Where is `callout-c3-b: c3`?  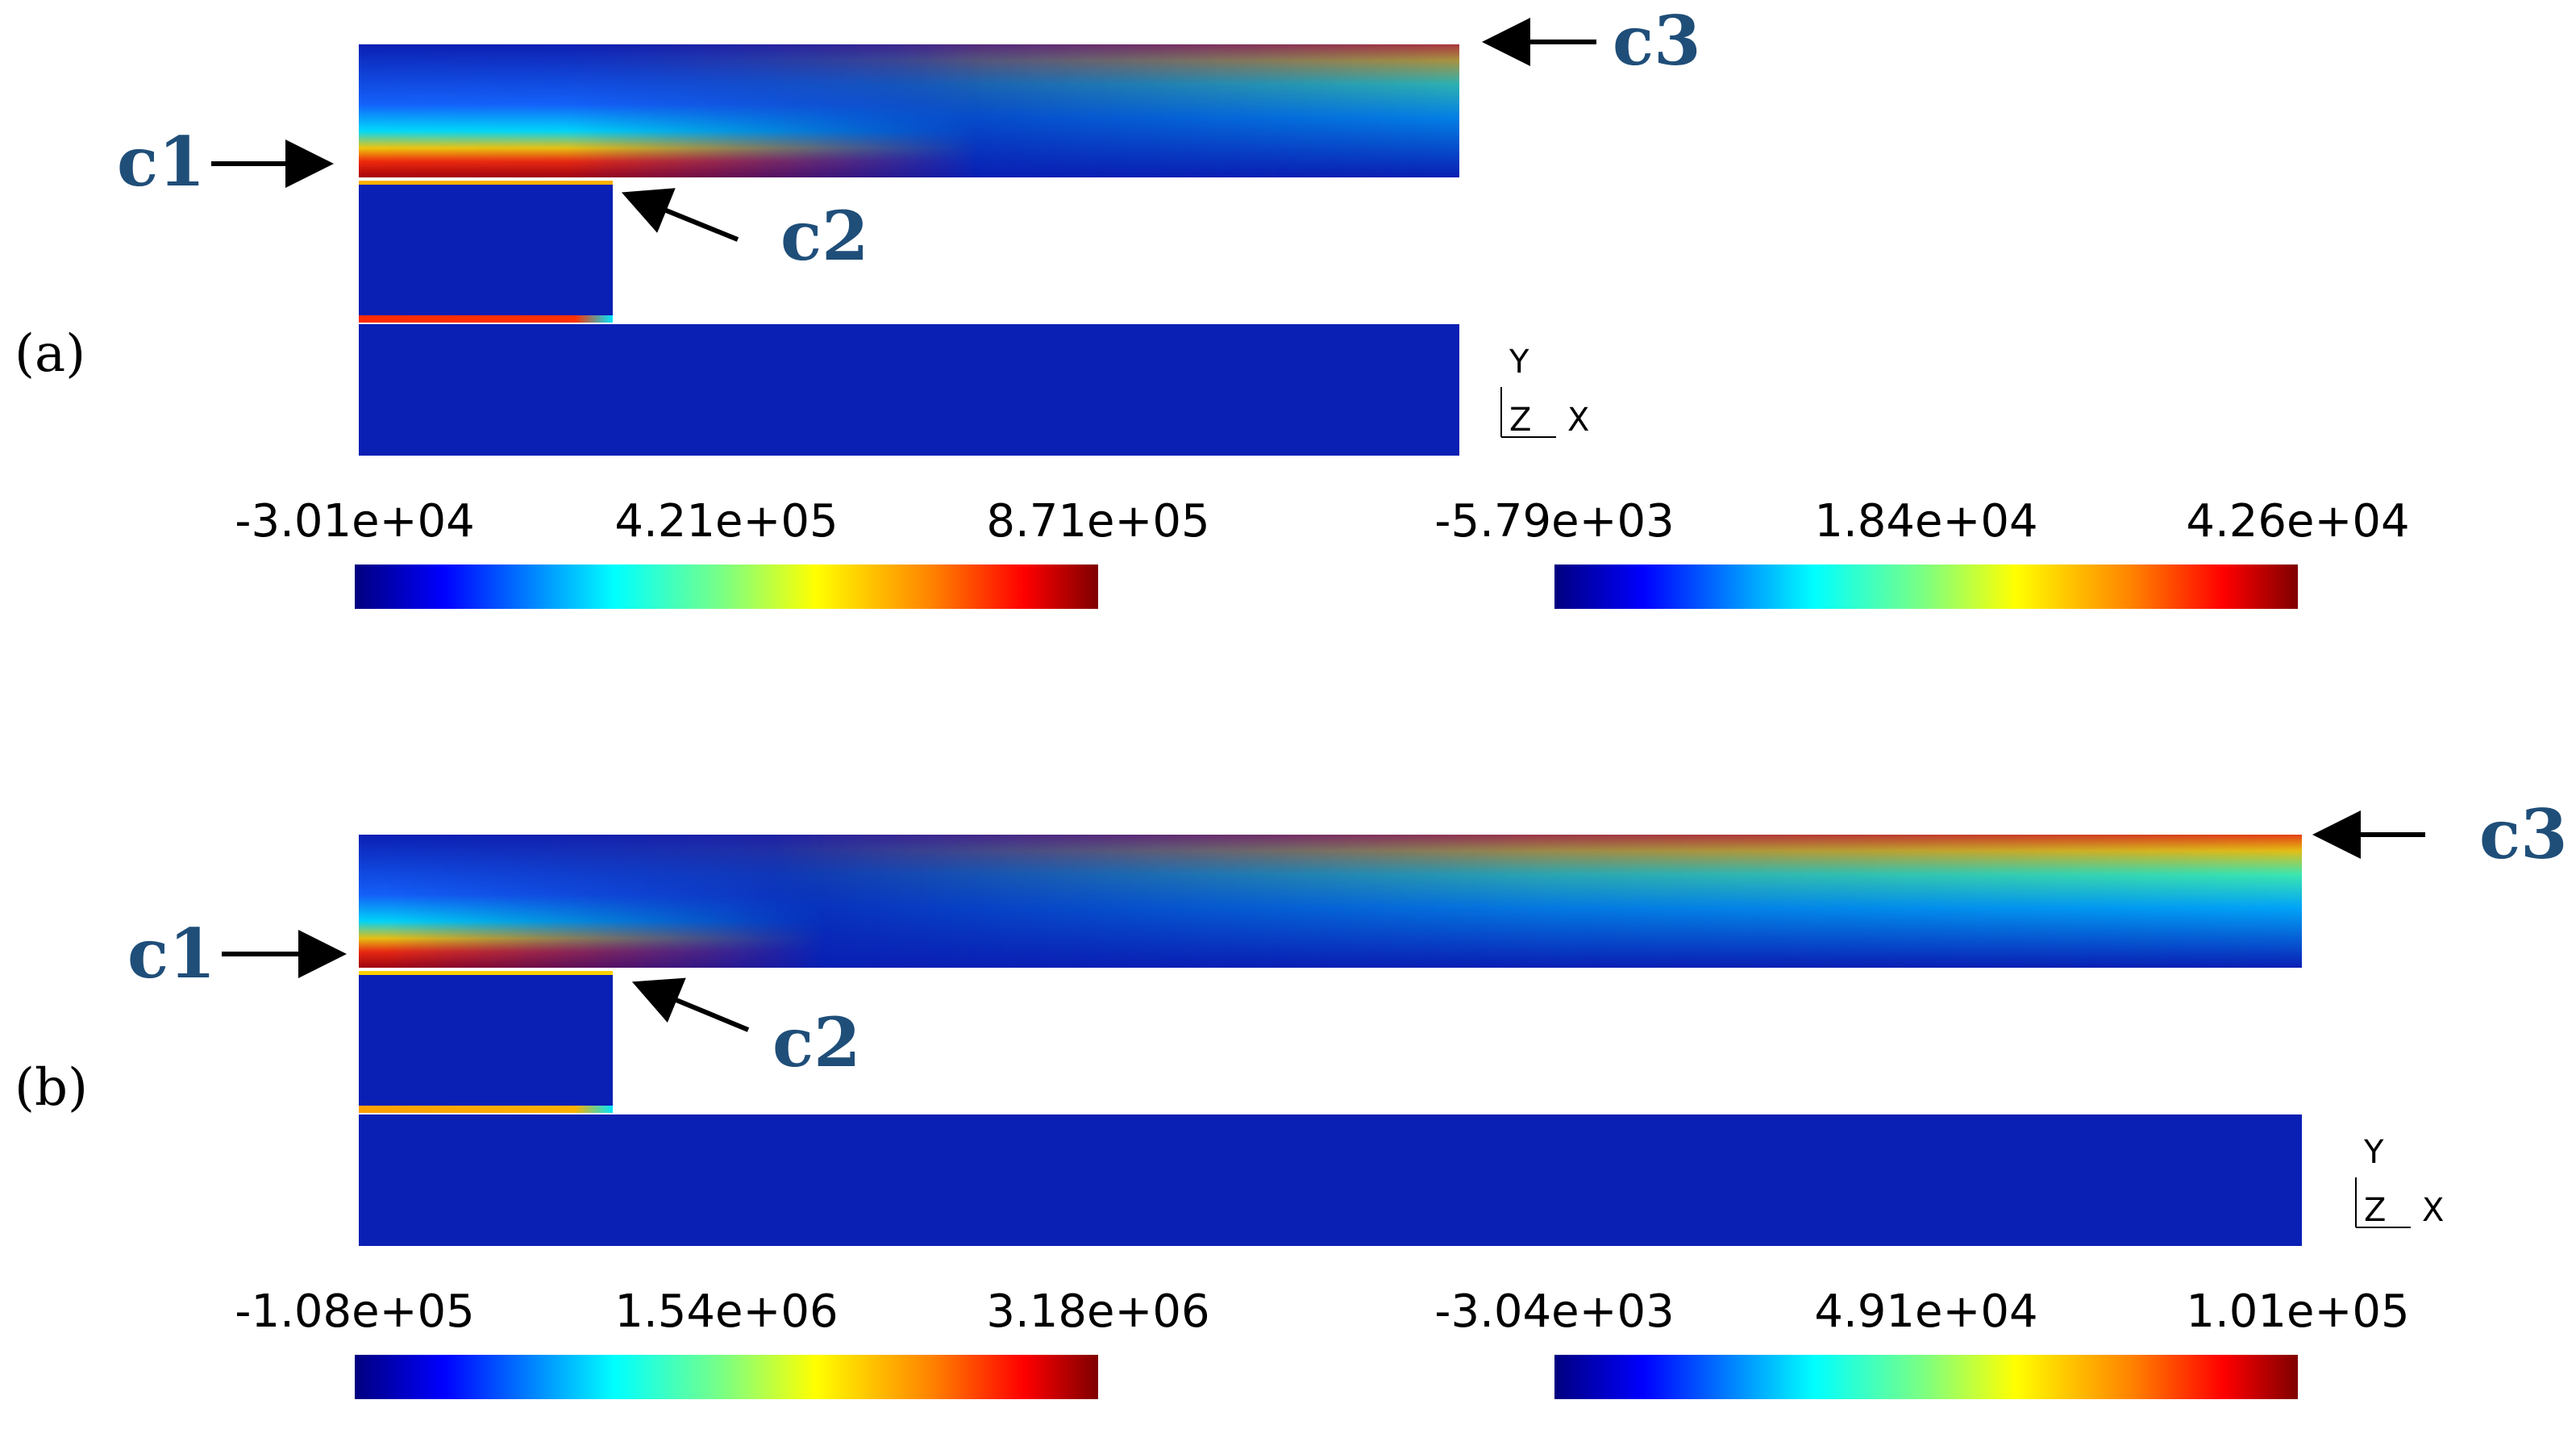 callout-c3-b: c3 is located at coordinates (2440, 834).